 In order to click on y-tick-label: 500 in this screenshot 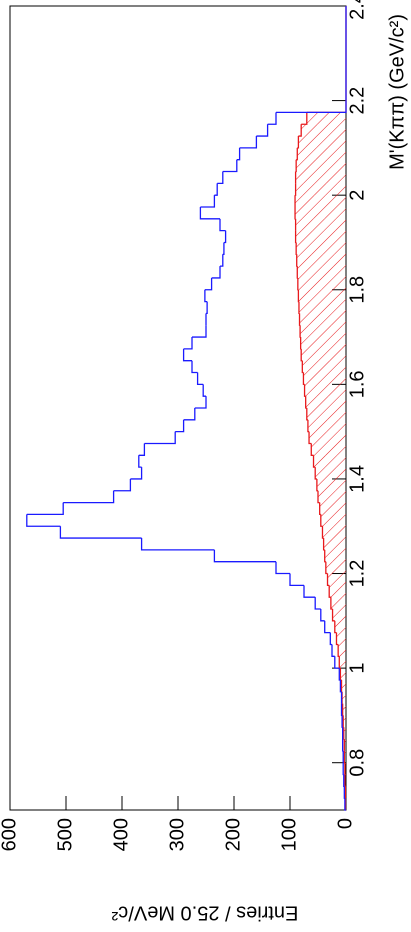, I will do `click(65, 834)`.